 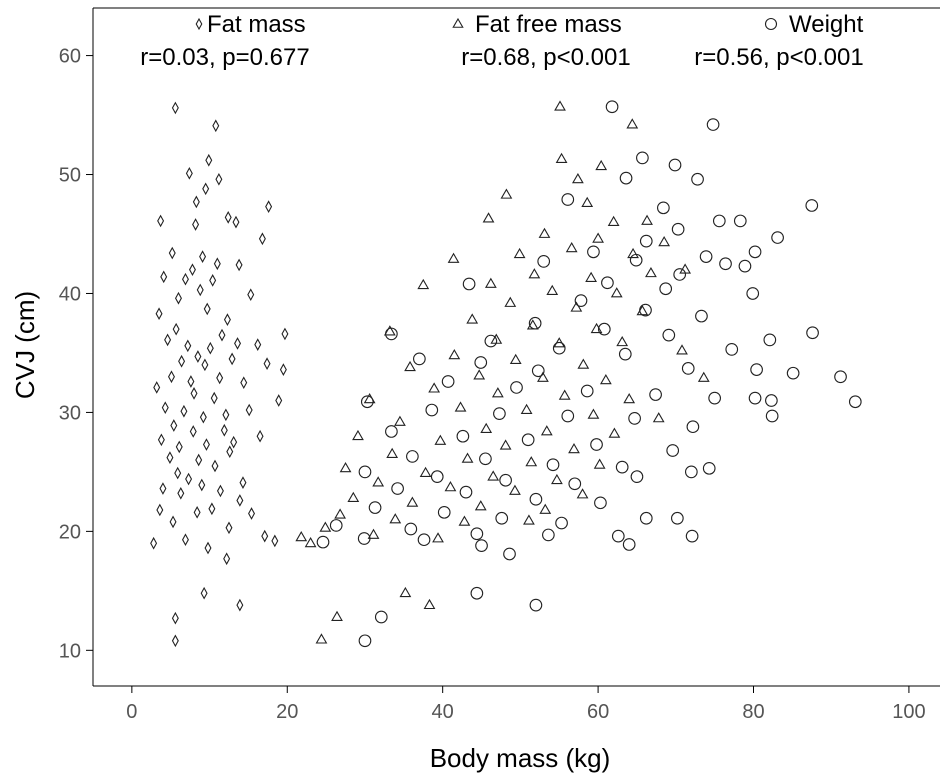 What do you see at coordinates (70, 413) in the screenshot?
I see `y-tick-label: 30` at bounding box center [70, 413].